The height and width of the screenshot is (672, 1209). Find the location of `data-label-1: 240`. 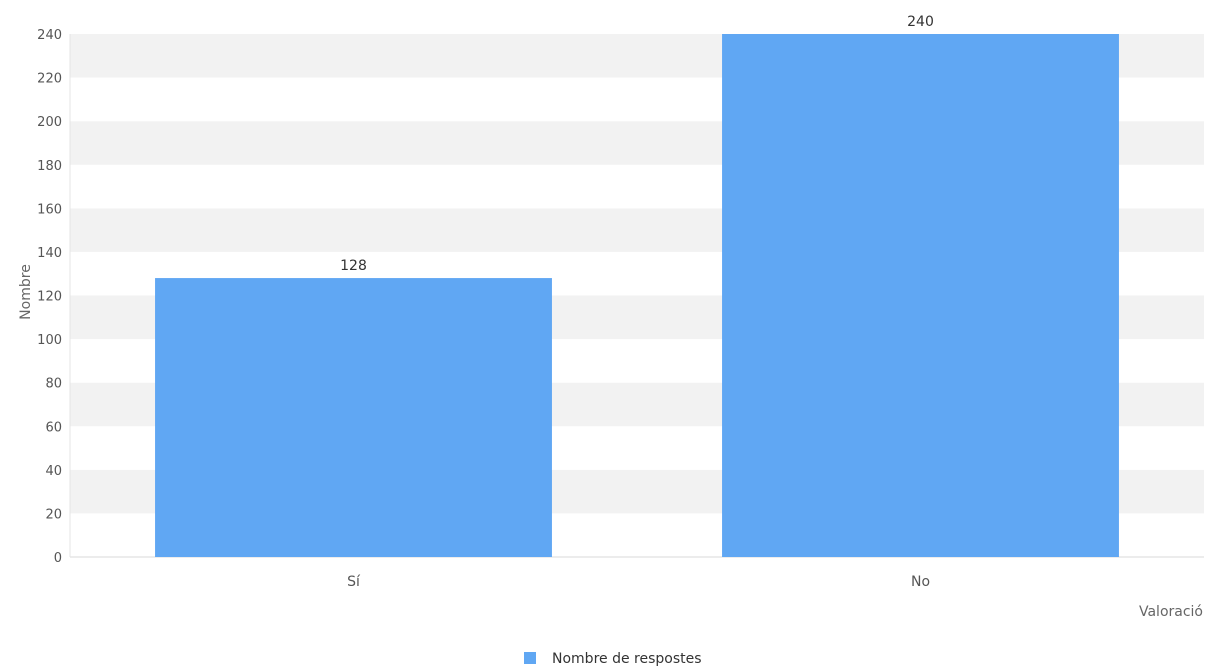

data-label-1: 240 is located at coordinates (920, 22).